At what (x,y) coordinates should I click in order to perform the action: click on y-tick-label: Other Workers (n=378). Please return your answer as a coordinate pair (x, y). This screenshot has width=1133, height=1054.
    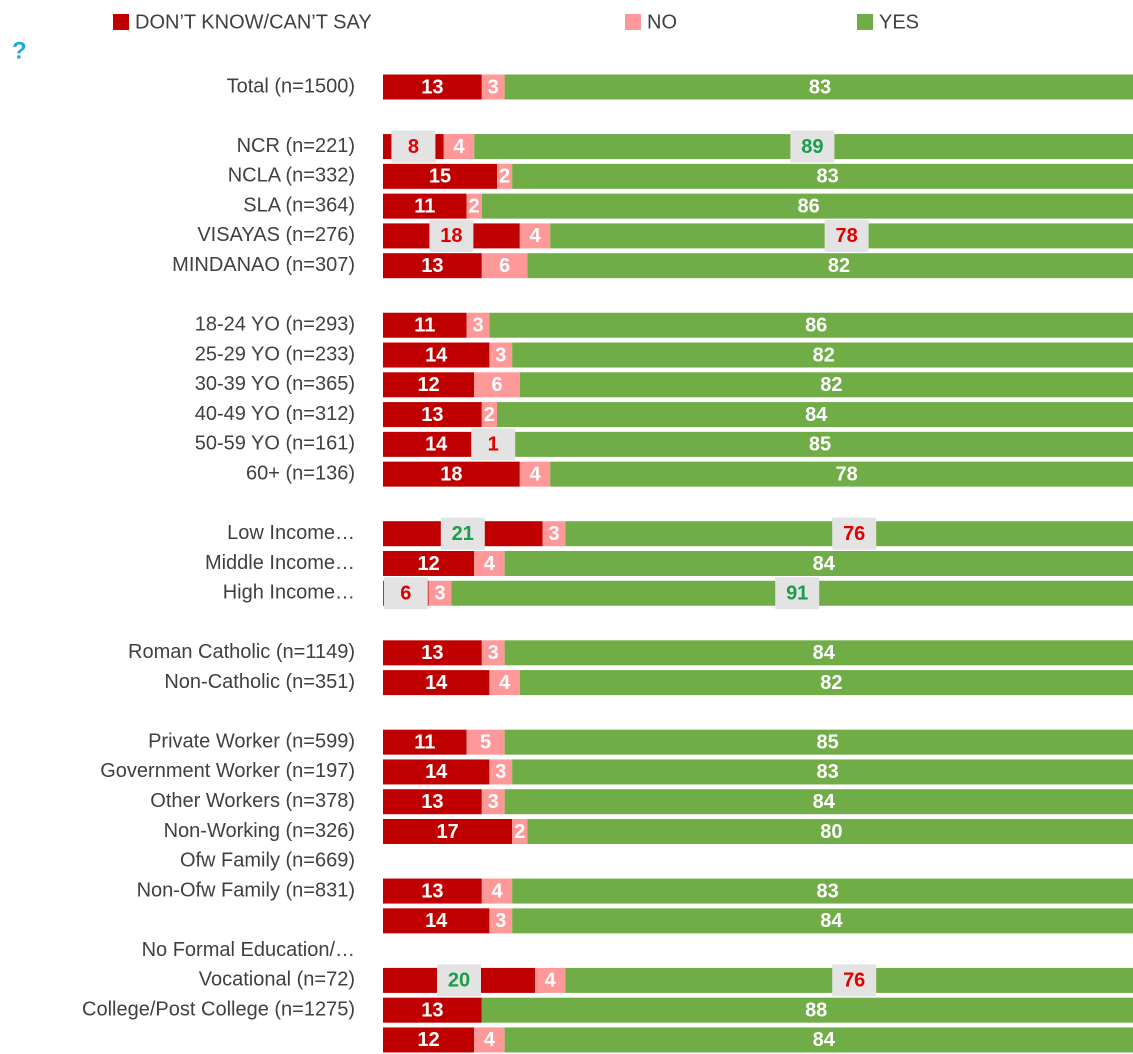
    Looking at the image, I should click on (252, 801).